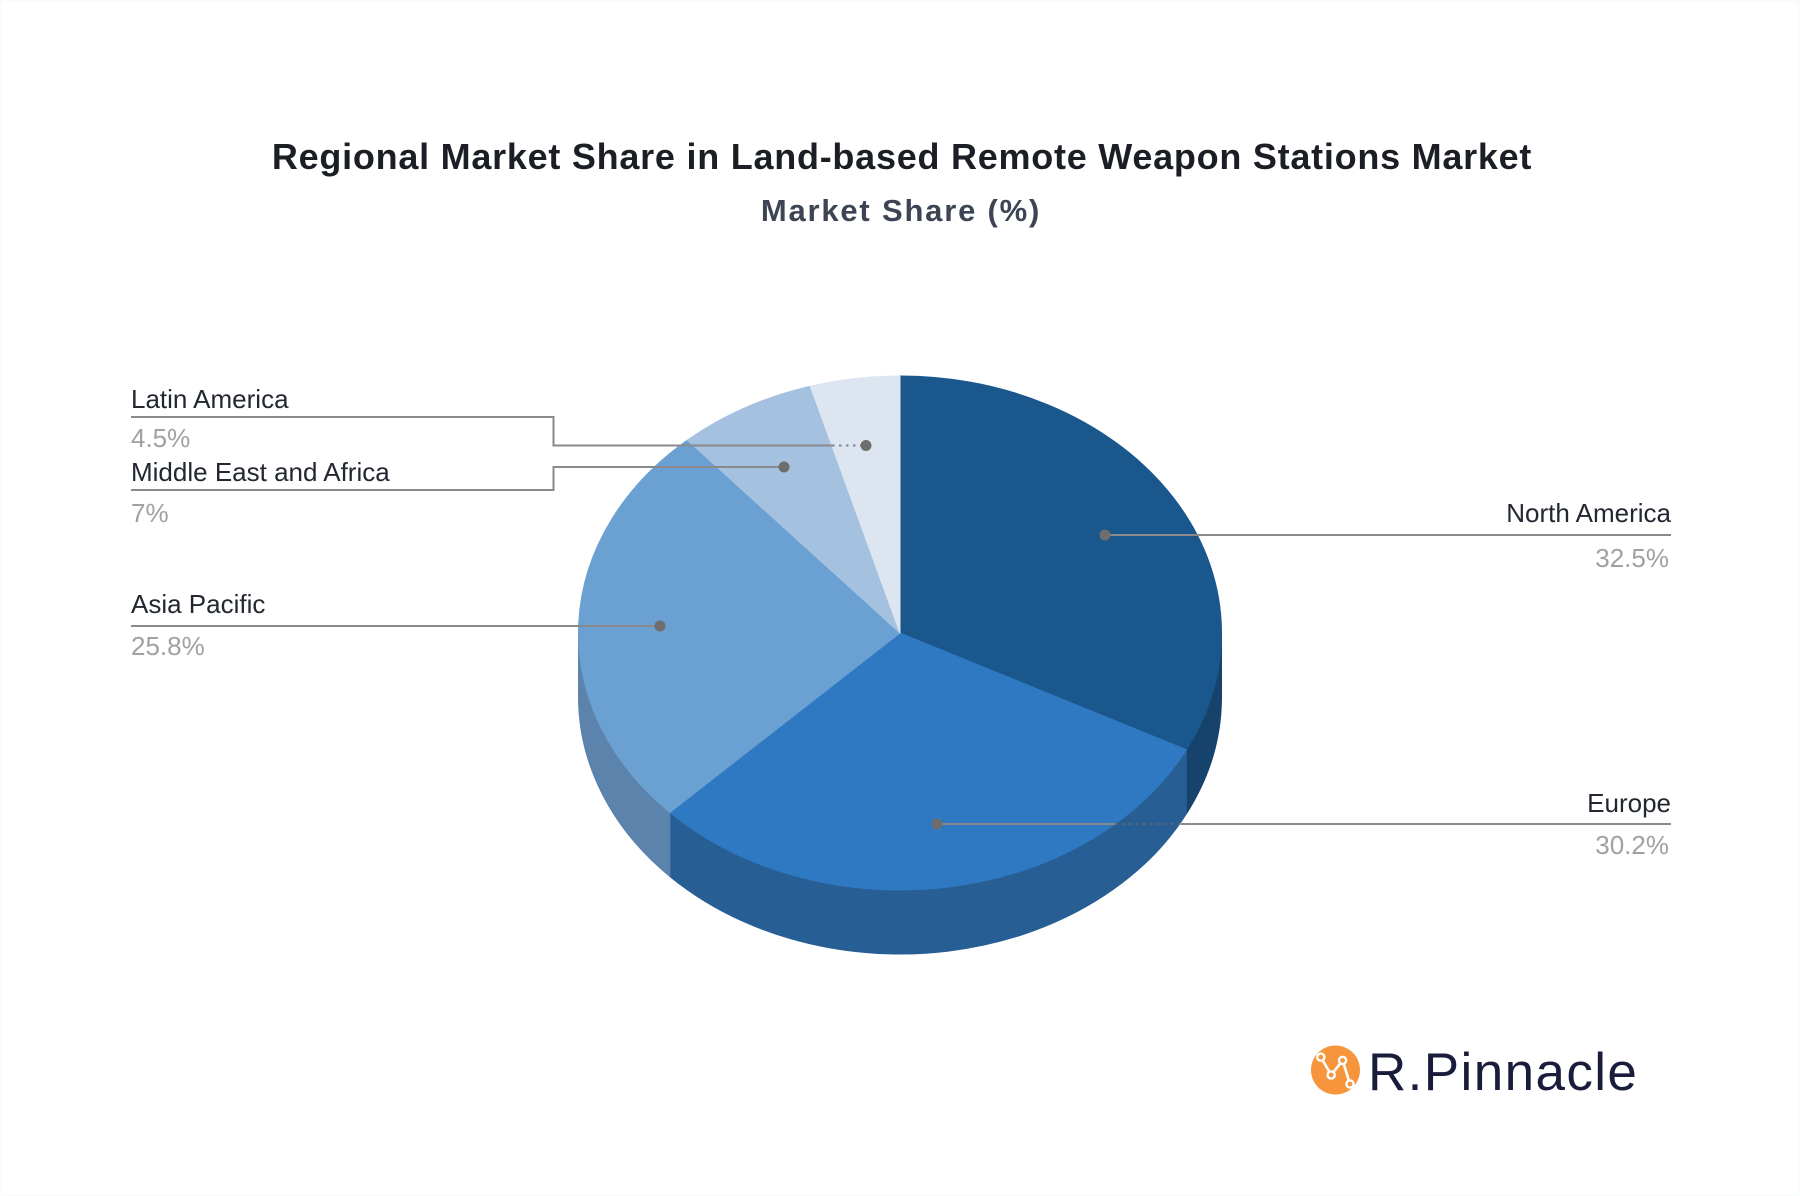  Describe the element at coordinates (210, 399) in the screenshot. I see `svg-text: Latin America` at that location.